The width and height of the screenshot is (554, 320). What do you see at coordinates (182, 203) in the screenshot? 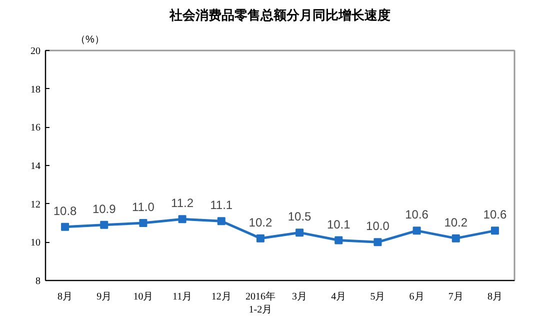
I see `data-label: 11.2` at bounding box center [182, 203].